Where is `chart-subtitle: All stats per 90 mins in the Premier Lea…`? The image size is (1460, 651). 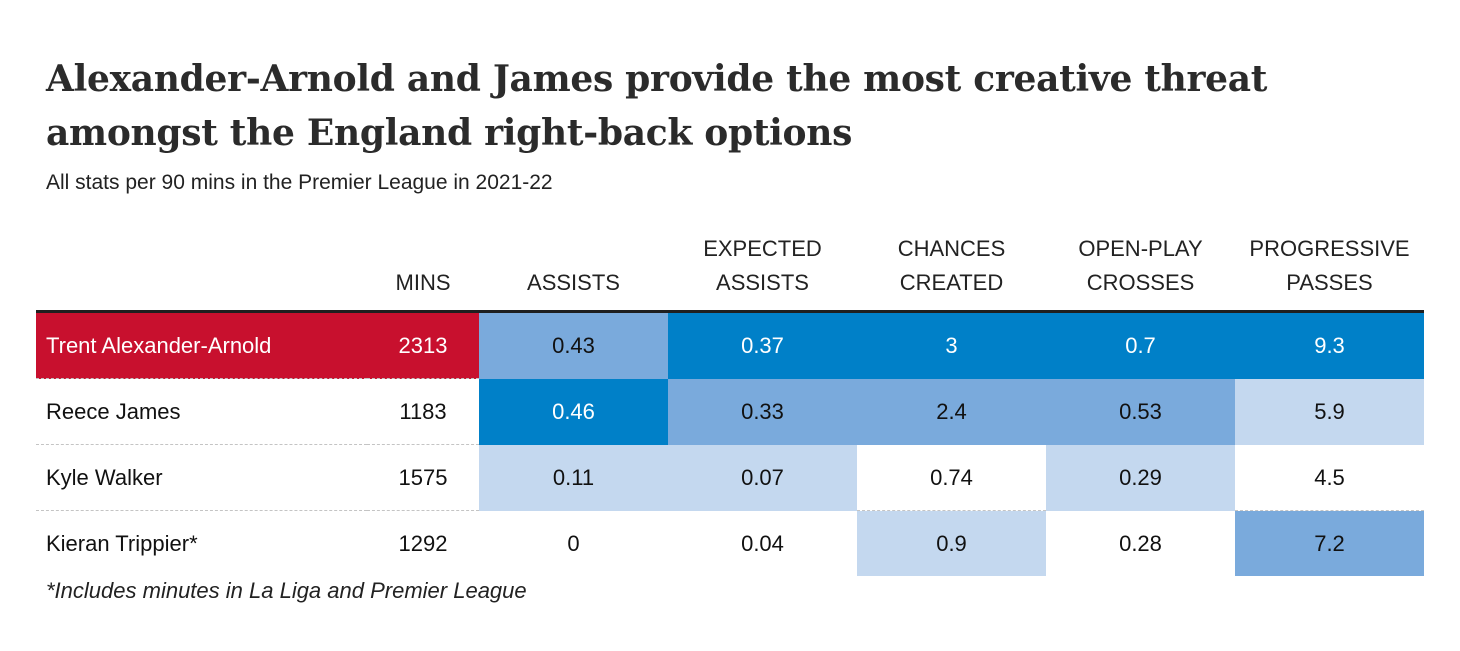
chart-subtitle: All stats per 90 mins in the Premier Lea… is located at coordinates (299, 182).